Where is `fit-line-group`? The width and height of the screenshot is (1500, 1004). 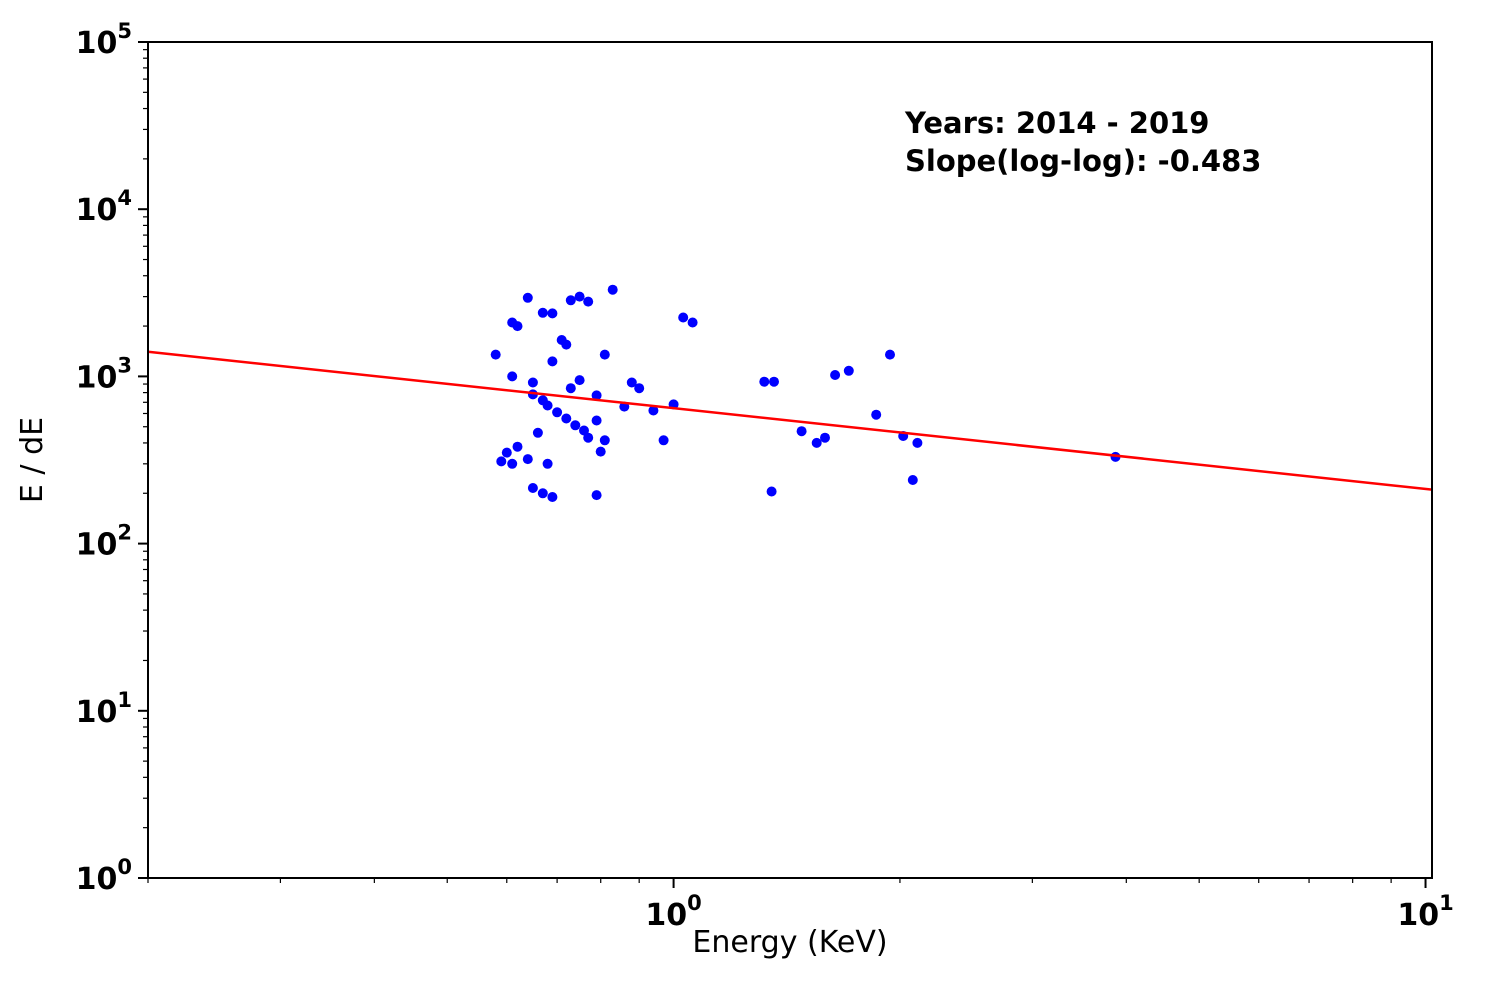 fit-line-group is located at coordinates (790, 420).